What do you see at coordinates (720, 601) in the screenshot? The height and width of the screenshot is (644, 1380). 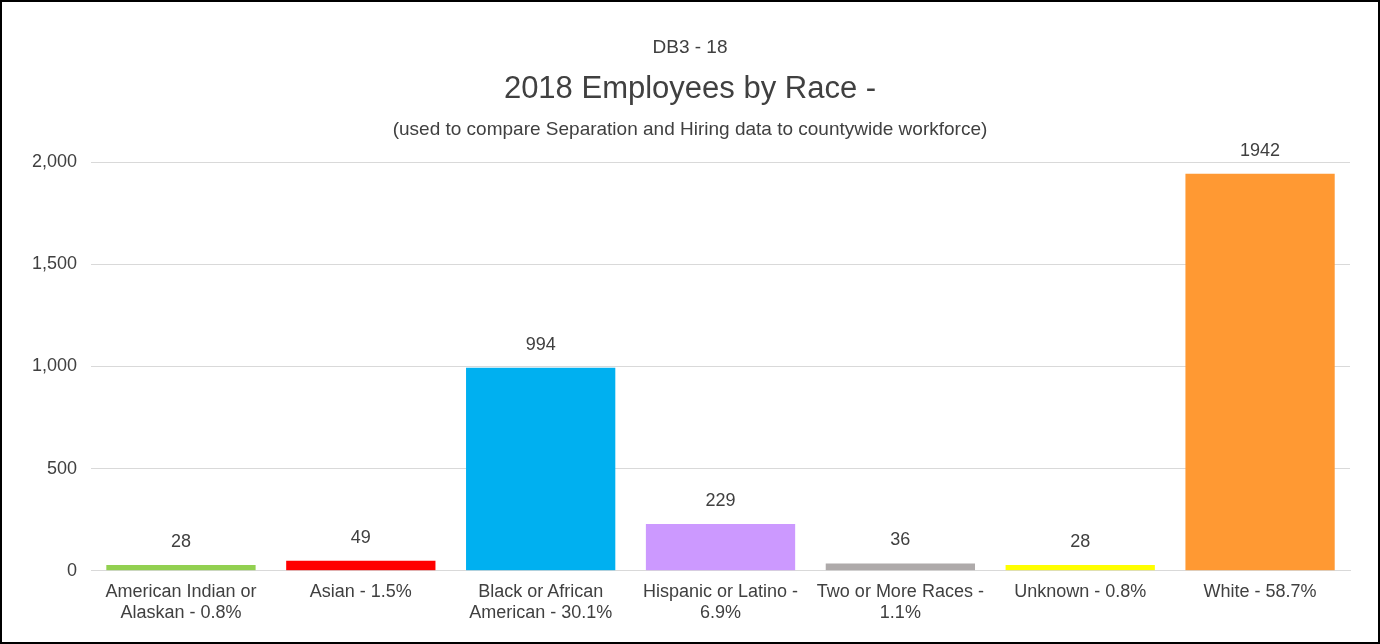 I see `x-tick-label: Hispanic or Latino - 6.9%` at bounding box center [720, 601].